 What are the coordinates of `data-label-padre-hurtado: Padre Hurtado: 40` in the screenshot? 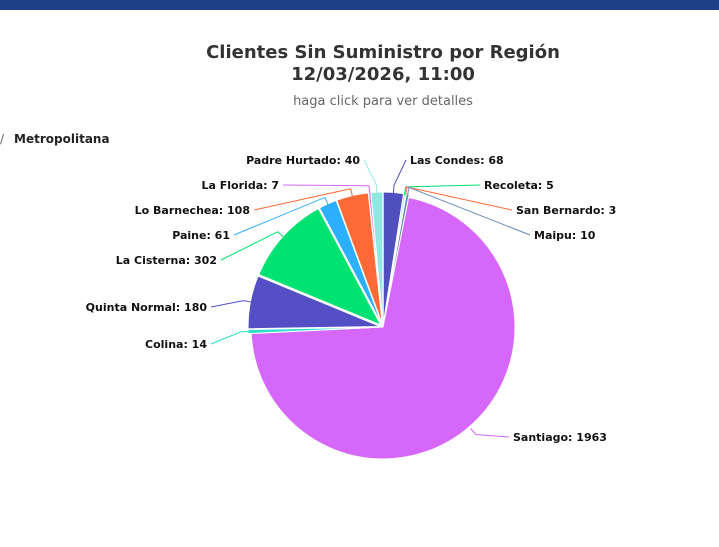 It's located at (303, 160).